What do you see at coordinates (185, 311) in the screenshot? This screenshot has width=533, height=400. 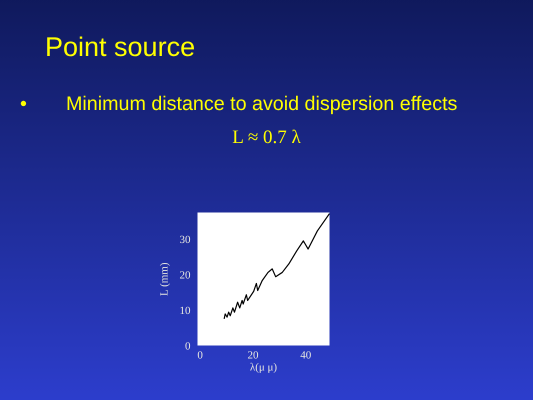 I see `y-tick-label: 10` at bounding box center [185, 311].